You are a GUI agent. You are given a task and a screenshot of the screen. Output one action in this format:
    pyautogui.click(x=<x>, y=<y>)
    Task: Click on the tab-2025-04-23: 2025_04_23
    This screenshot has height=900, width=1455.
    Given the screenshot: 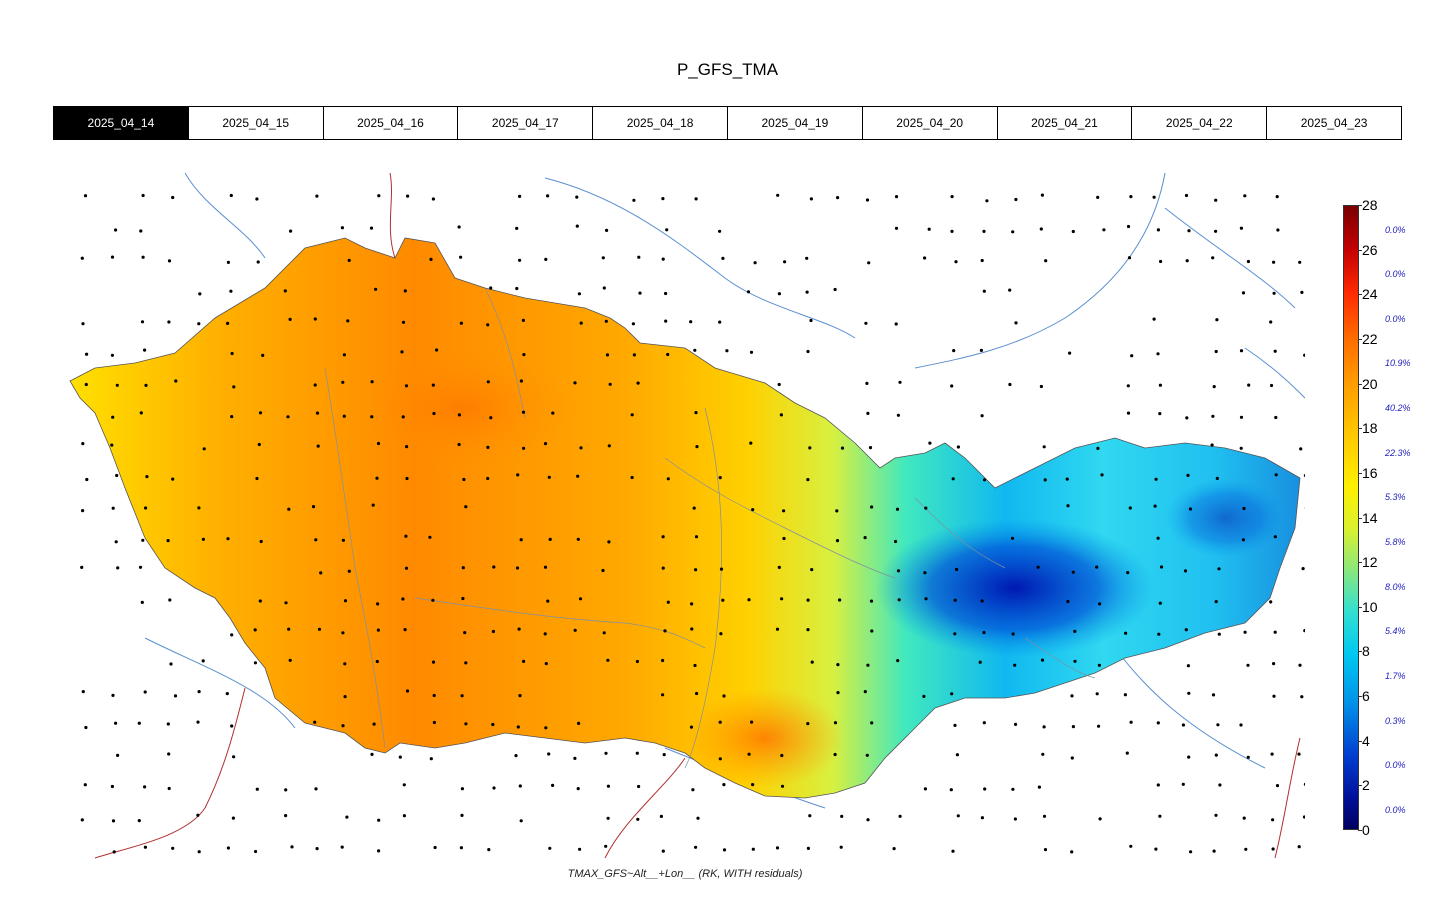 What is the action you would take?
    pyautogui.click(x=1334, y=123)
    